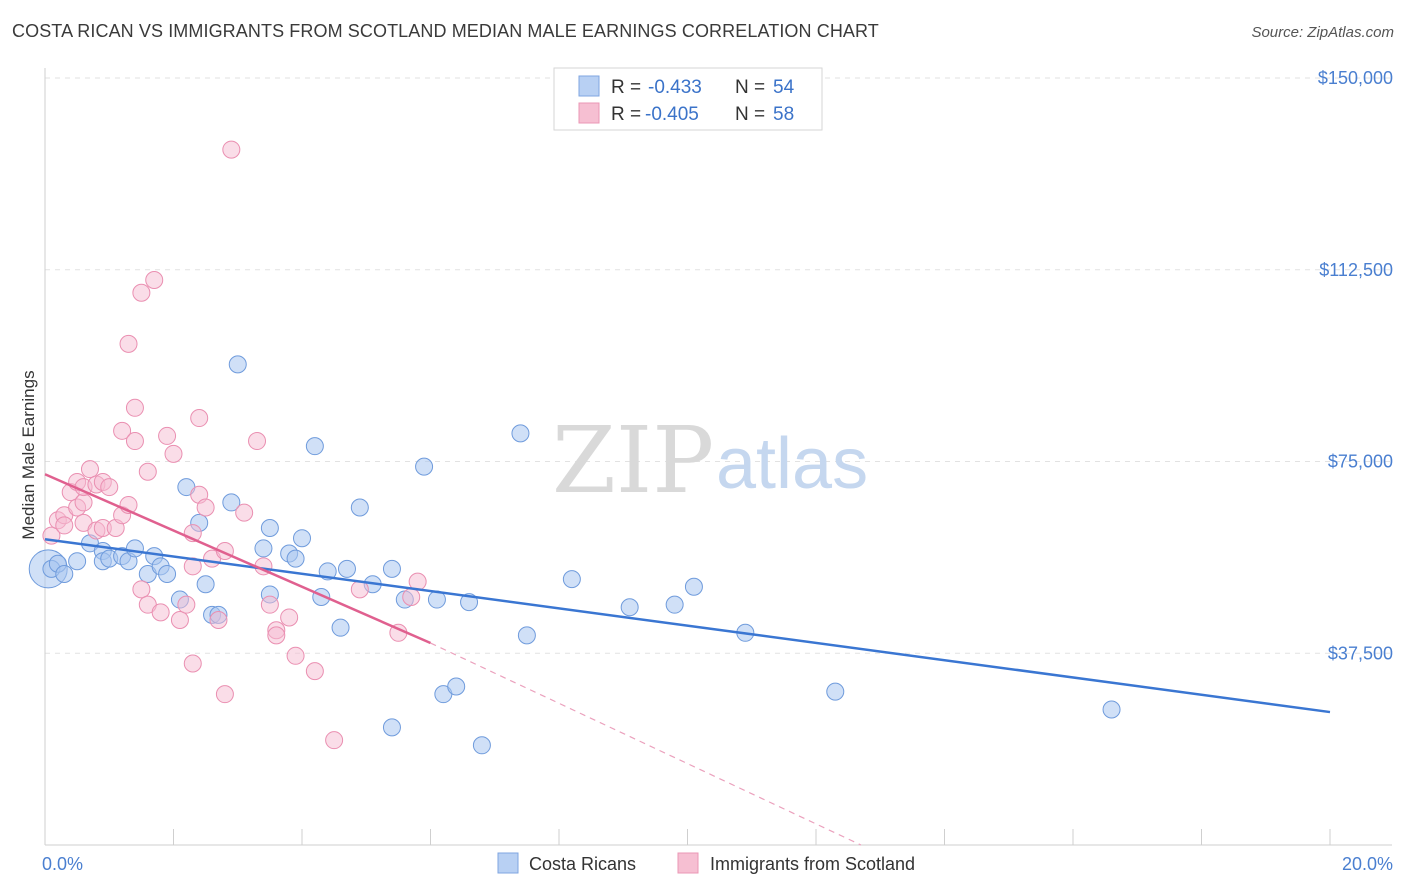  I want to click on x-tick-labels: 0.0% 20.0%, so click(717, 864).